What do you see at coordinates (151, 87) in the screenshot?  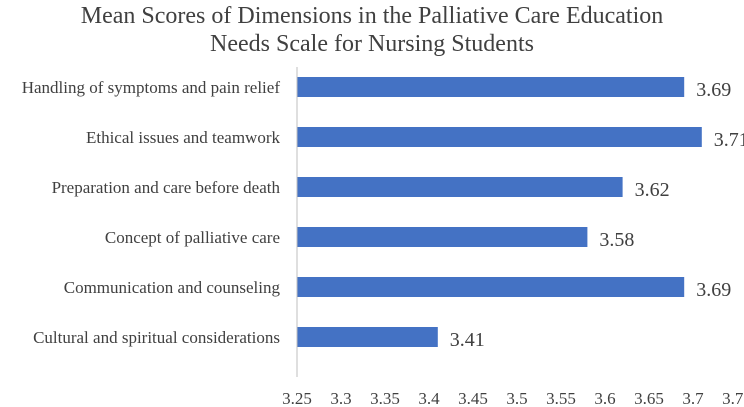 I see `category-label-handling-of-symptoms-and-pain-relief: Handling of symptoms and pain relief` at bounding box center [151, 87].